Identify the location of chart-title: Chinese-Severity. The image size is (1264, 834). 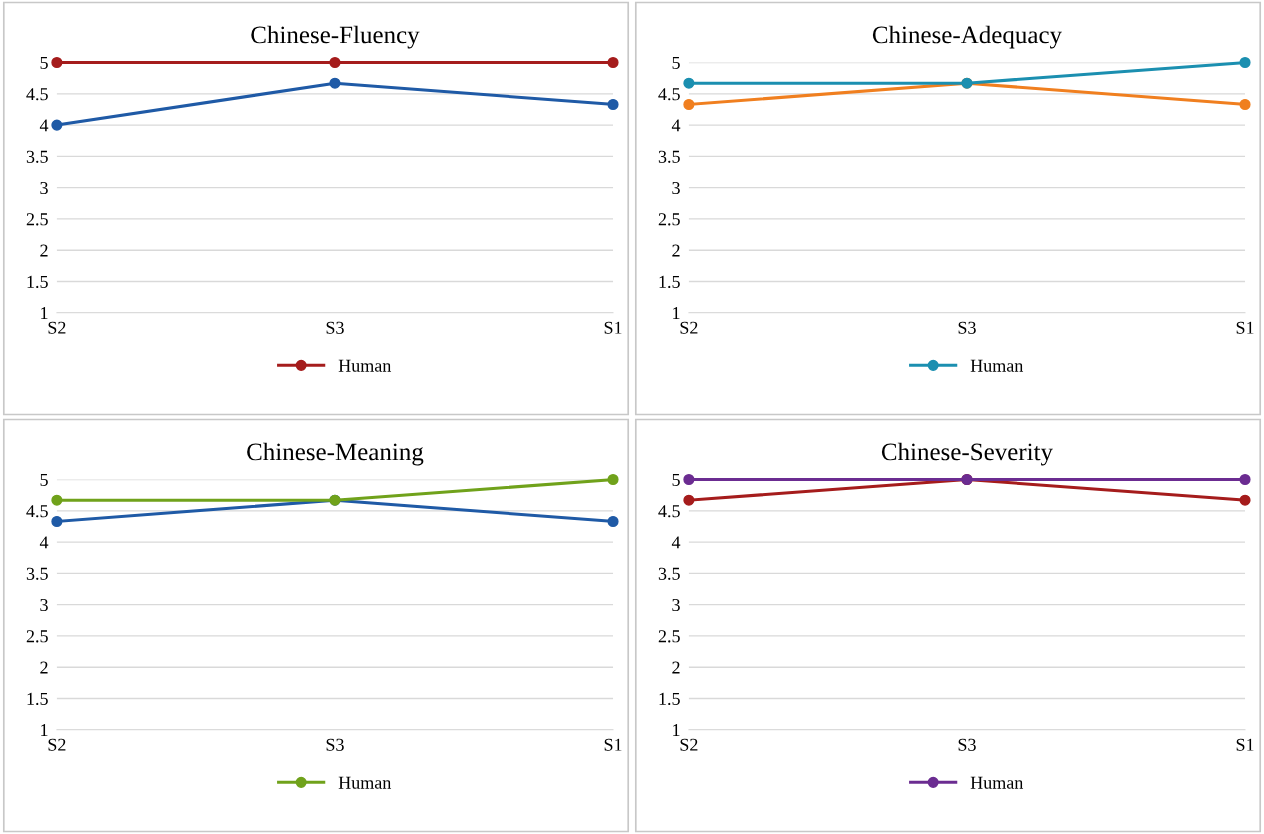
(967, 454).